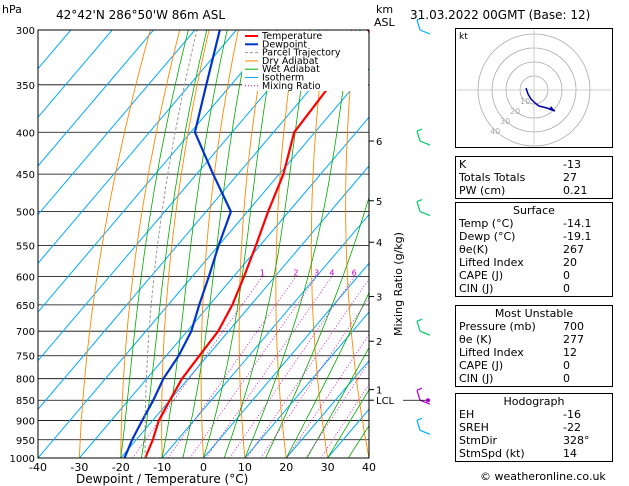 The image size is (629, 486). I want to click on pressure-tick-label: 450, so click(25, 175).